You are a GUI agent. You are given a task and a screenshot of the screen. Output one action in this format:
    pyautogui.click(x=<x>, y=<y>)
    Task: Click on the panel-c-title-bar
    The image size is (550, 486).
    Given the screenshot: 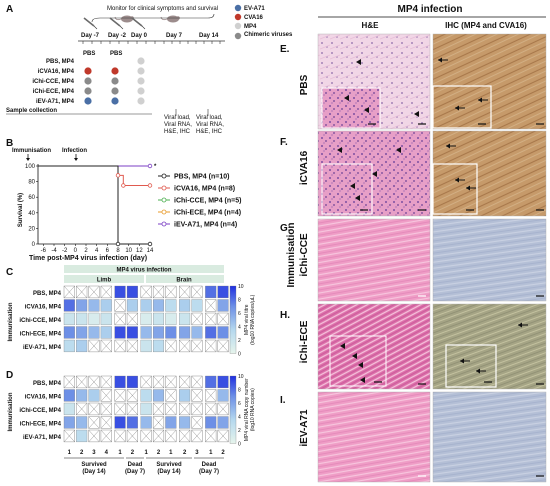 What is the action you would take?
    pyautogui.click(x=144, y=269)
    